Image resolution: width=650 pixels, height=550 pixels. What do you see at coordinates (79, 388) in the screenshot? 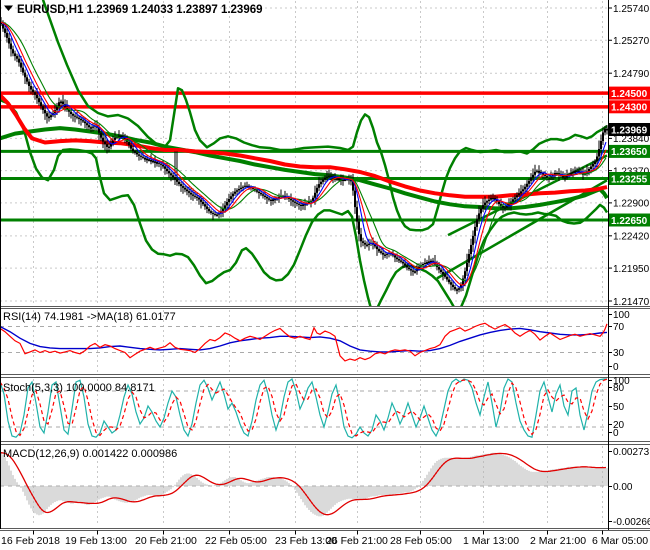
I see `stoch-indicator-label: Stoch(5,3,3) 100.0000 84.8171` at bounding box center [79, 388].